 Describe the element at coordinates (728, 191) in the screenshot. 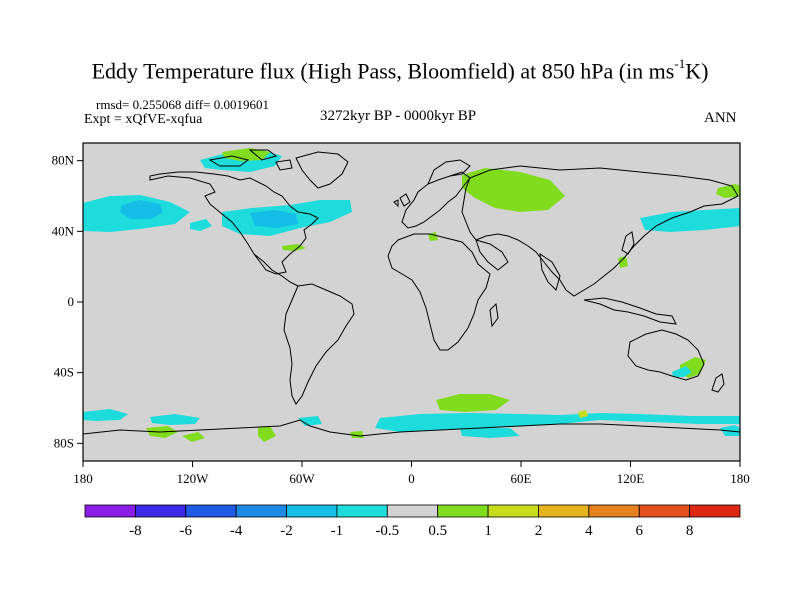

I see `anomaly-ne-asia-green` at that location.